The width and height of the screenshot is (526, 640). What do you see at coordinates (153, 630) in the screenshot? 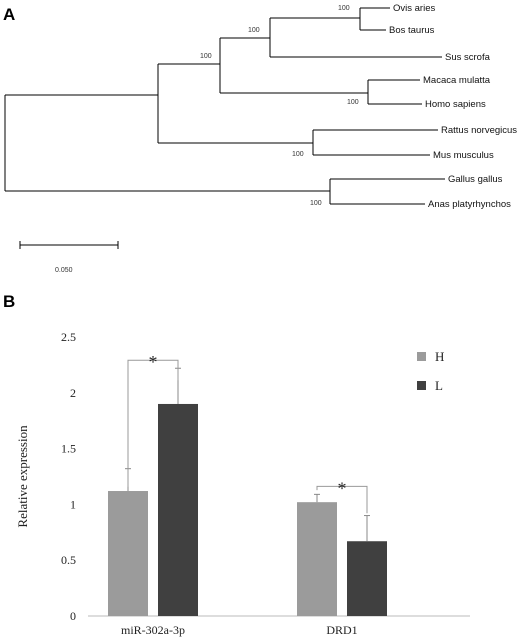
I see `x-tick-label: miR-302a-3p` at bounding box center [153, 630].